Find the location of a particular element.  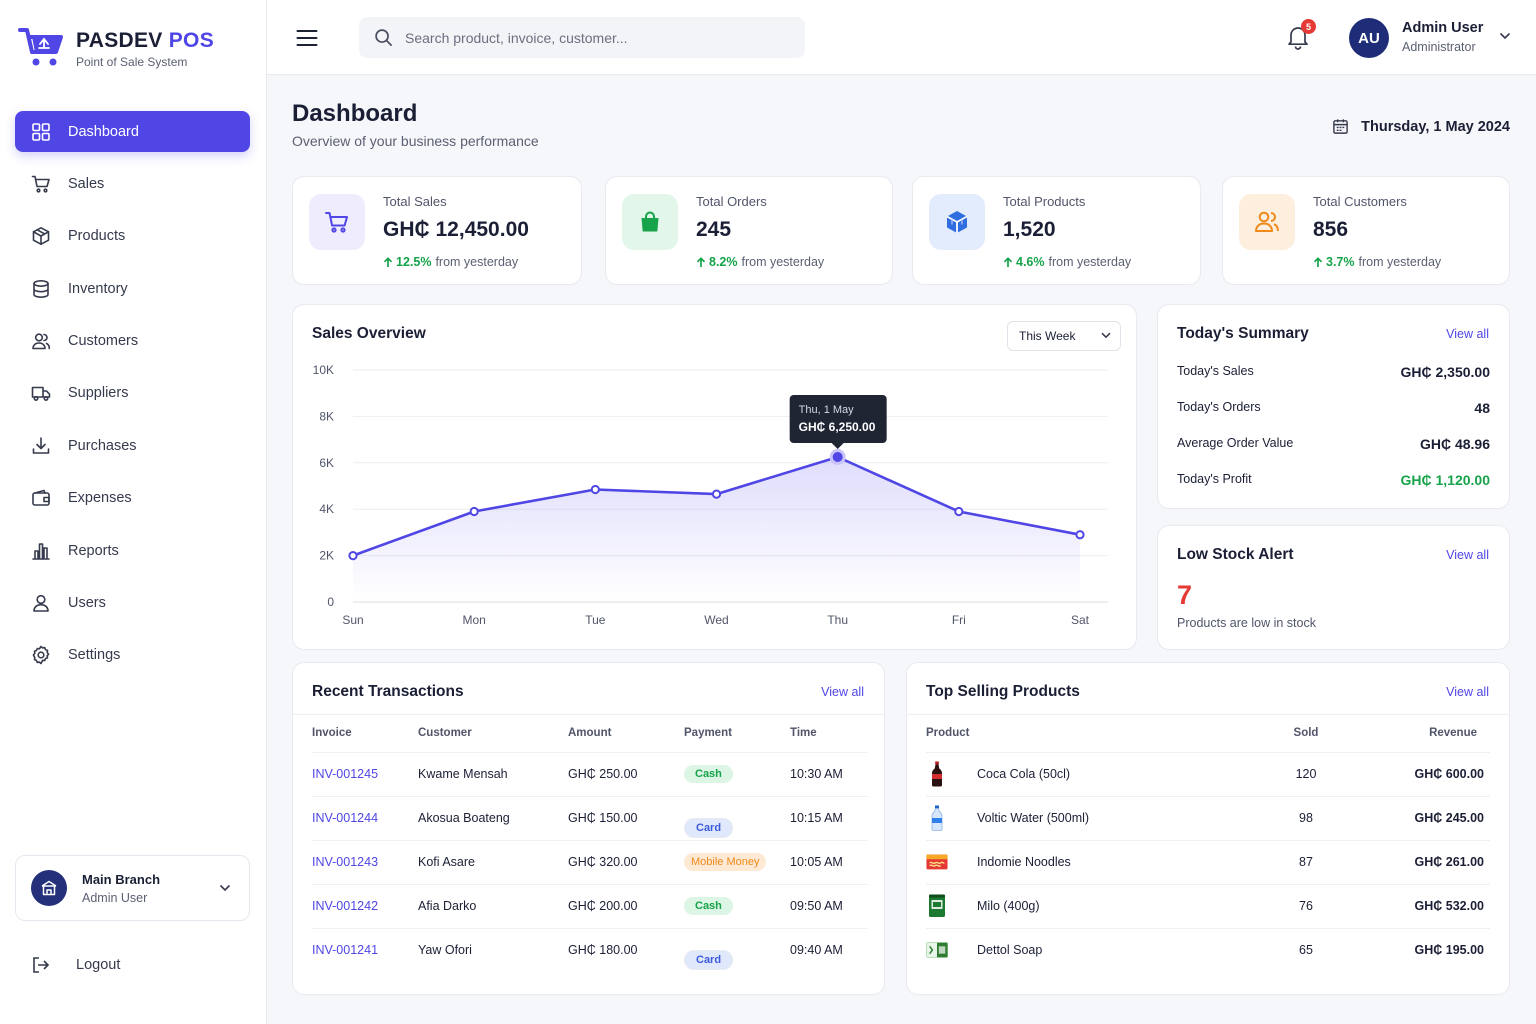

table-row: Dettol Soap 65 GH₵ 195.00 is located at coordinates (1208, 950).